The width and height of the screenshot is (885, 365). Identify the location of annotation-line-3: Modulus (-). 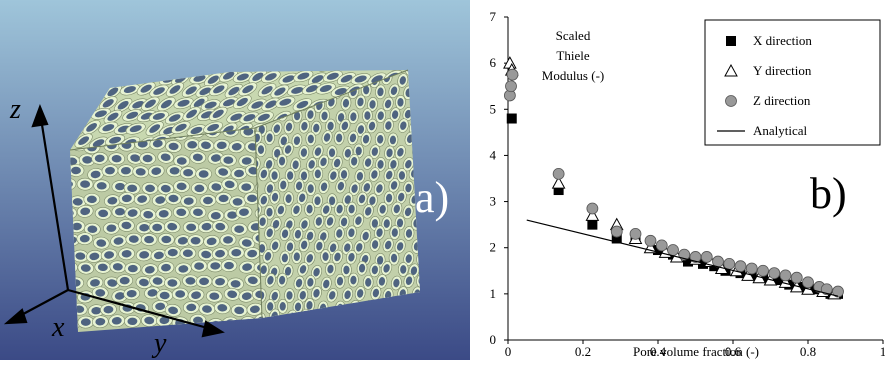
(573, 75).